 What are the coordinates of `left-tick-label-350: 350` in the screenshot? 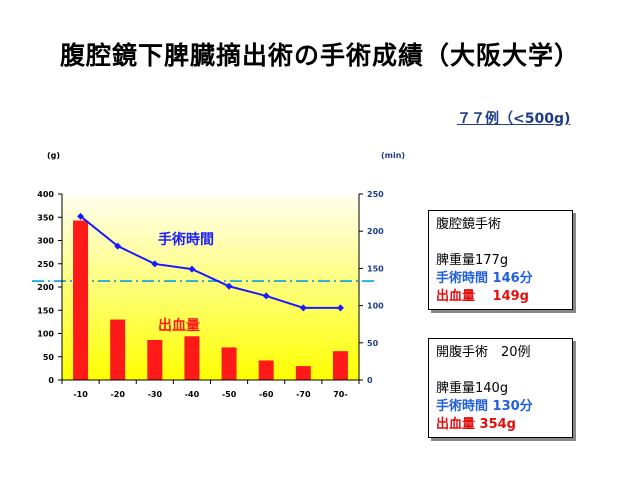 It's located at (45, 217).